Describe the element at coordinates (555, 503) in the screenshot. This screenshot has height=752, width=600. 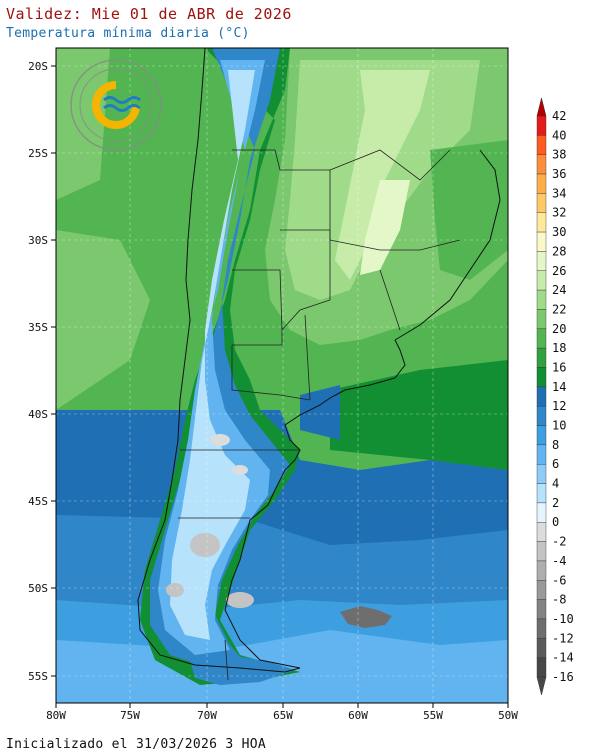
I see `colorbar-label: 2` at that location.